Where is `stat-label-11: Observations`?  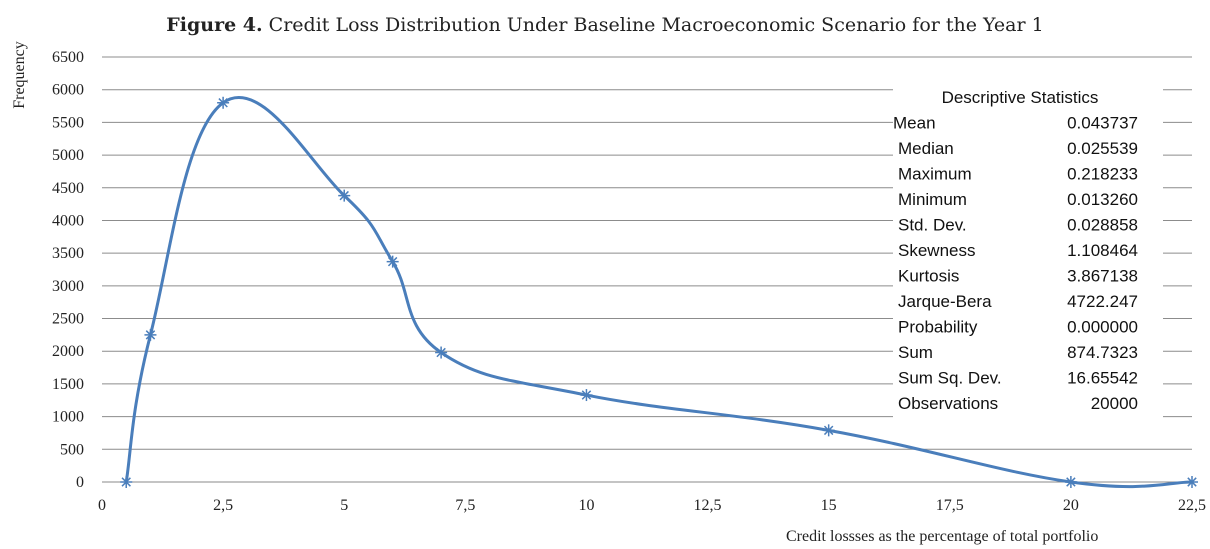 stat-label-11: Observations is located at coordinates (948, 403).